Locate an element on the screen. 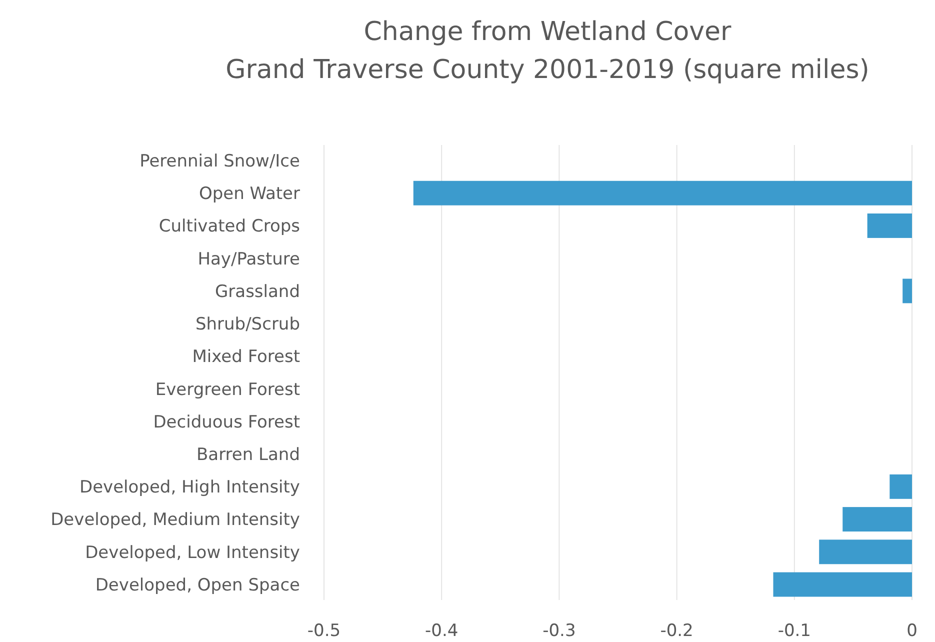  x-tick-label: -0.2 is located at coordinates (677, 631).